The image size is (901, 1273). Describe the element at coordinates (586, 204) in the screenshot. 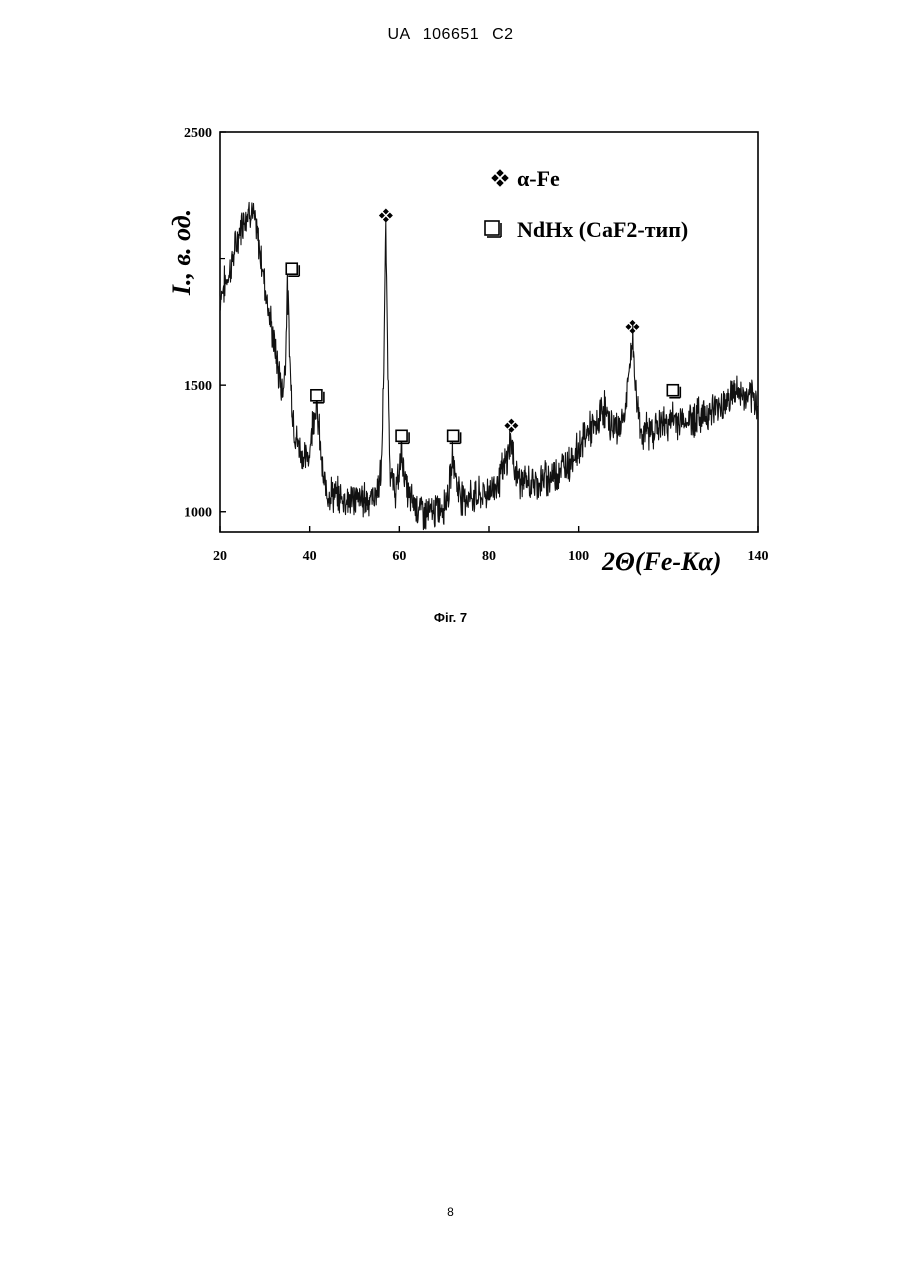

I see `legend: α-Fe NdHx (CaF2-тип)` at that location.